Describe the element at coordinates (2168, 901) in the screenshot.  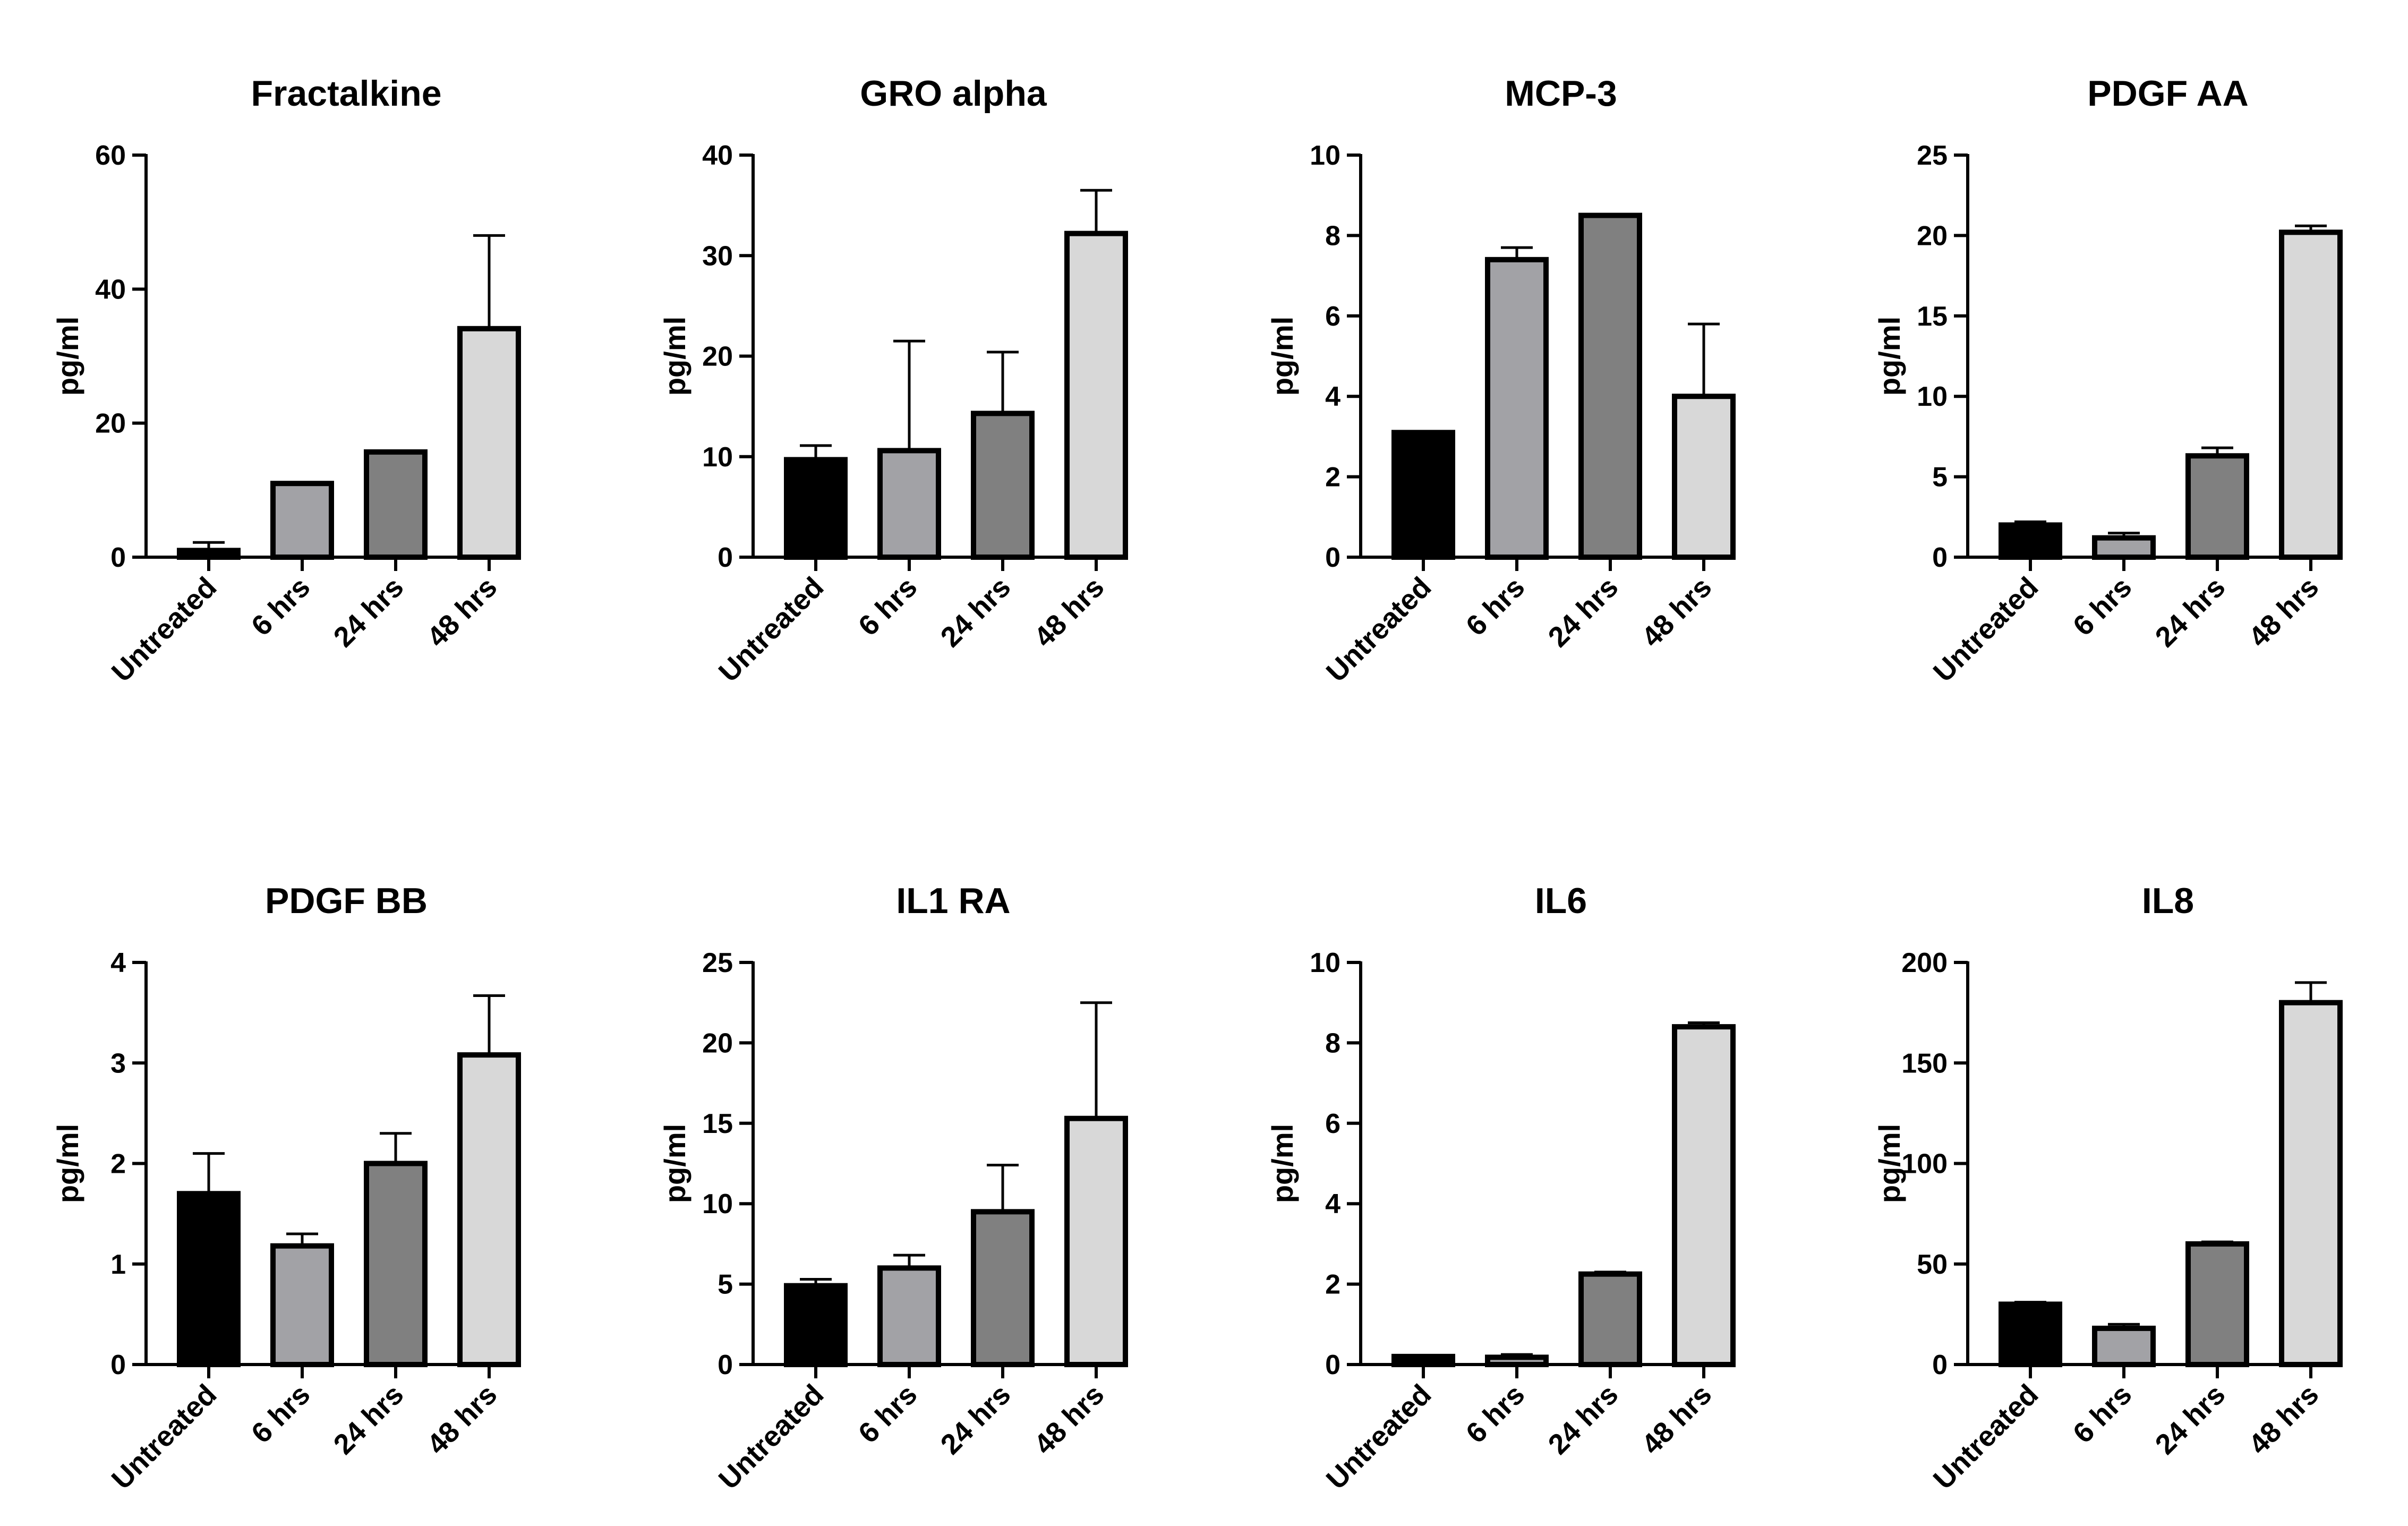
I see `chart-title: IL8` at that location.